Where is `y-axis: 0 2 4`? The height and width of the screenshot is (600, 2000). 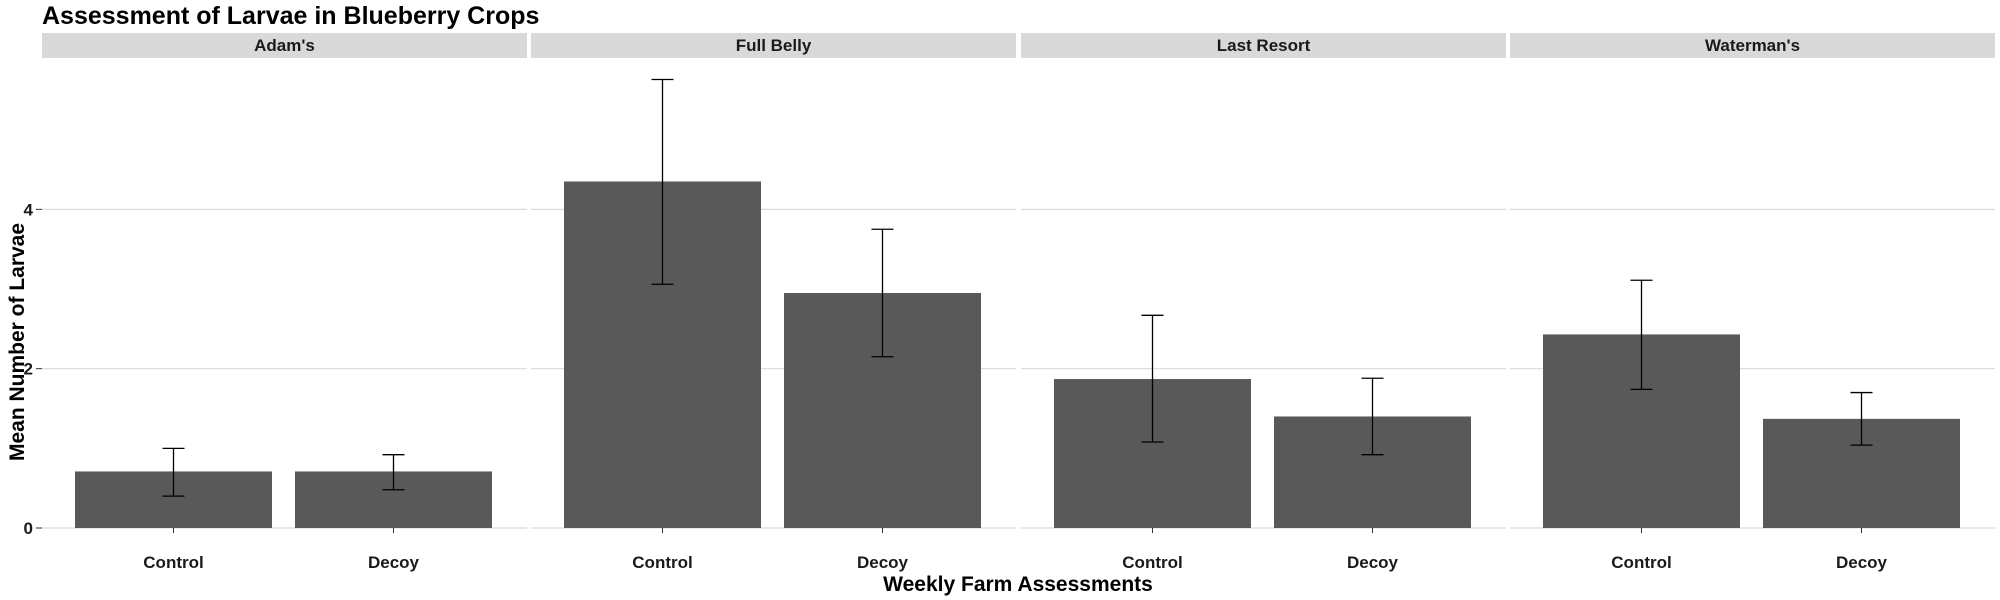
y-axis: 0 2 4 is located at coordinates (33, 369).